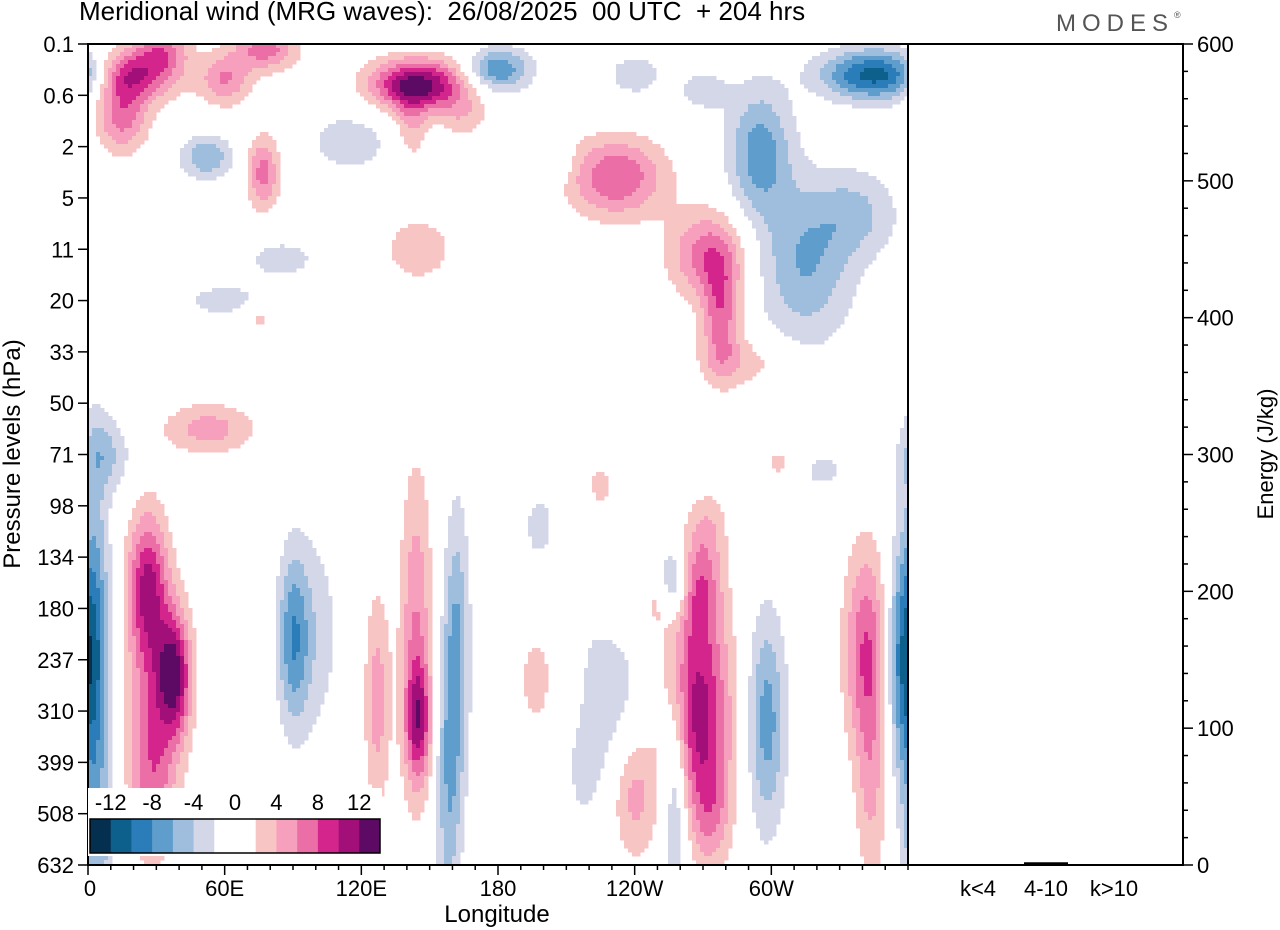 The width and height of the screenshot is (1280, 930). What do you see at coordinates (318, 802) in the screenshot?
I see `colorbar-label: 8` at bounding box center [318, 802].